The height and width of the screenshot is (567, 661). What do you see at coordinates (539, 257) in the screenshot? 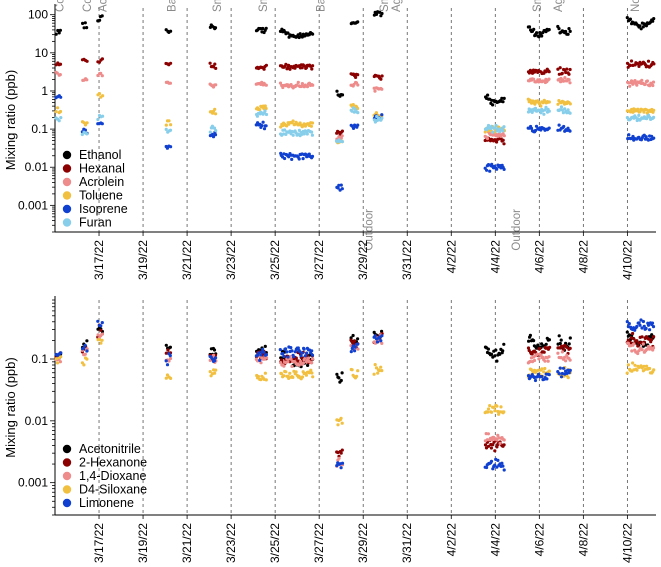
I see `x-tick-label: 4/6/22` at bounding box center [539, 257].